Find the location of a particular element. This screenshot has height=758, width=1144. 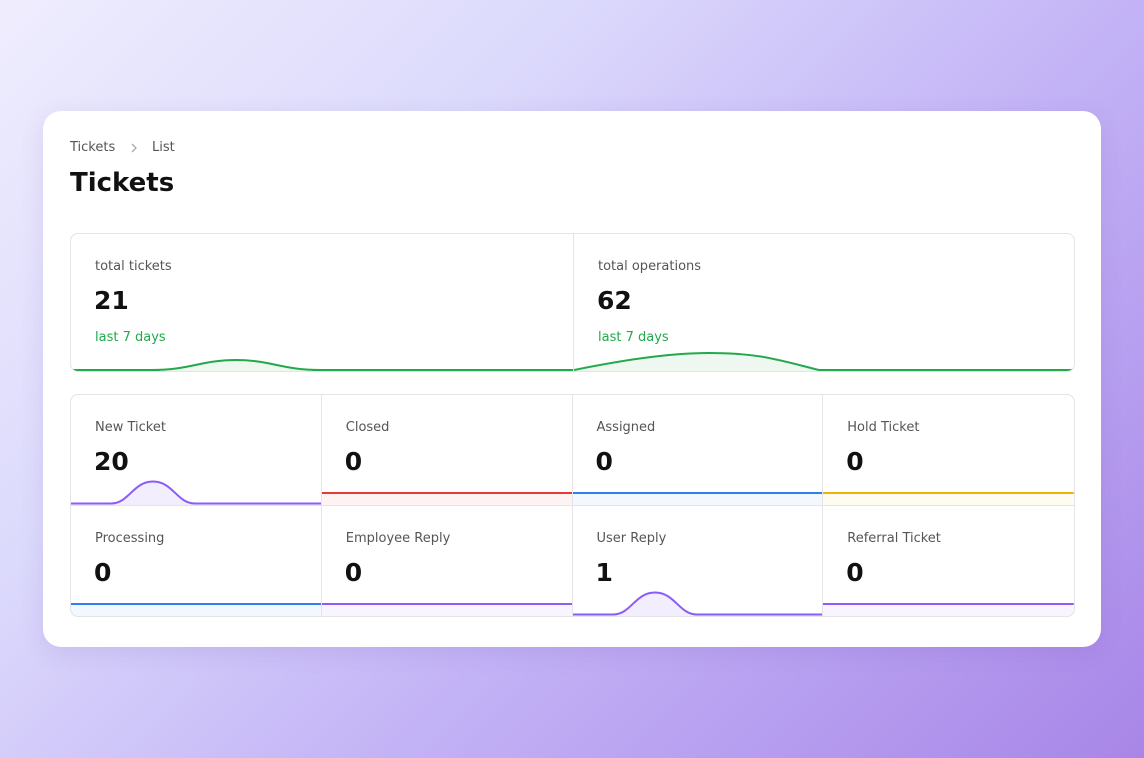

summary-value: 62 is located at coordinates (614, 300).